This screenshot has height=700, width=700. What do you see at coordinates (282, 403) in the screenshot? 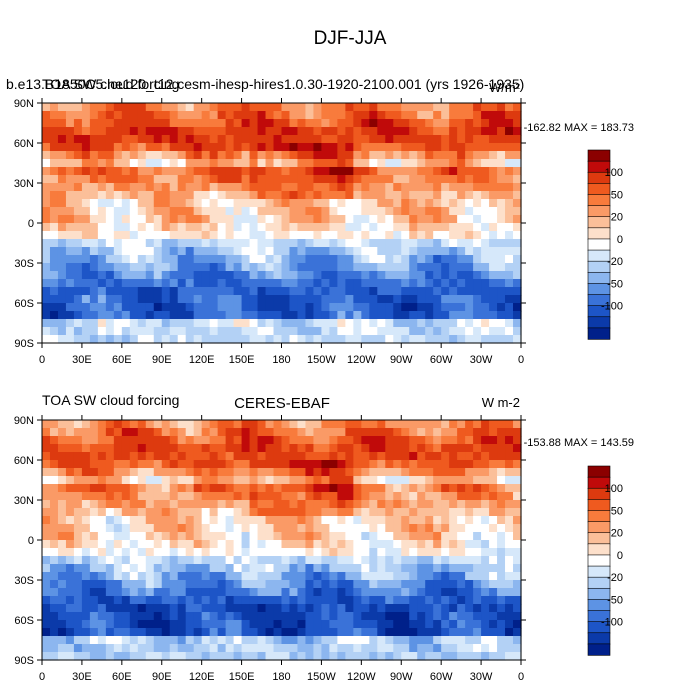
I see `panel-obs-center-title: CERES-EBAF` at bounding box center [282, 403].